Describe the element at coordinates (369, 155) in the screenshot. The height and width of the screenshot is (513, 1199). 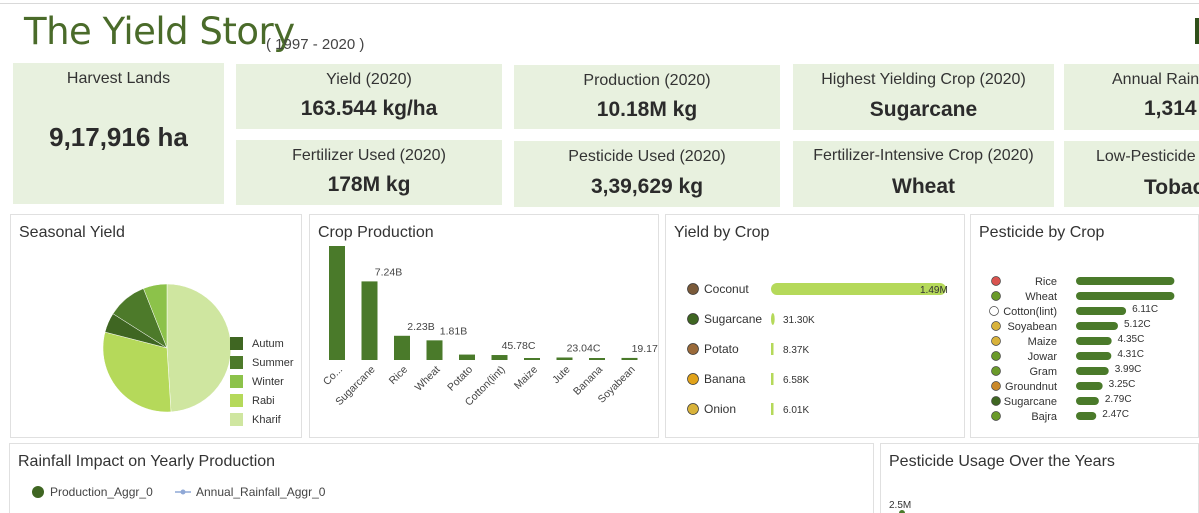
I see `kpi-label: Fertilizer Used (2020)` at that location.